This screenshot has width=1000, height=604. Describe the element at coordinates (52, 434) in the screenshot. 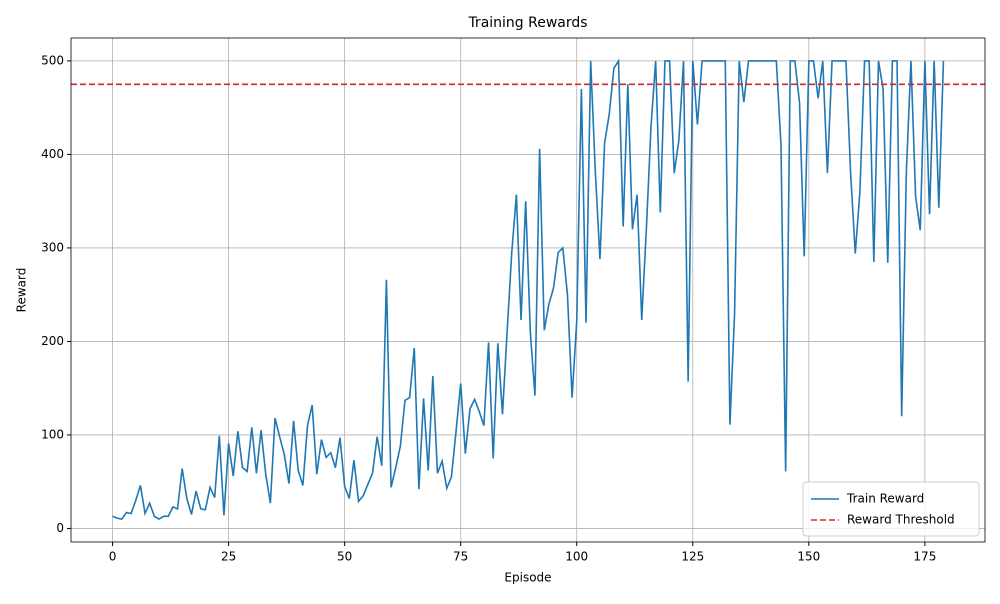

I see `y-tick-label: 100` at that location.